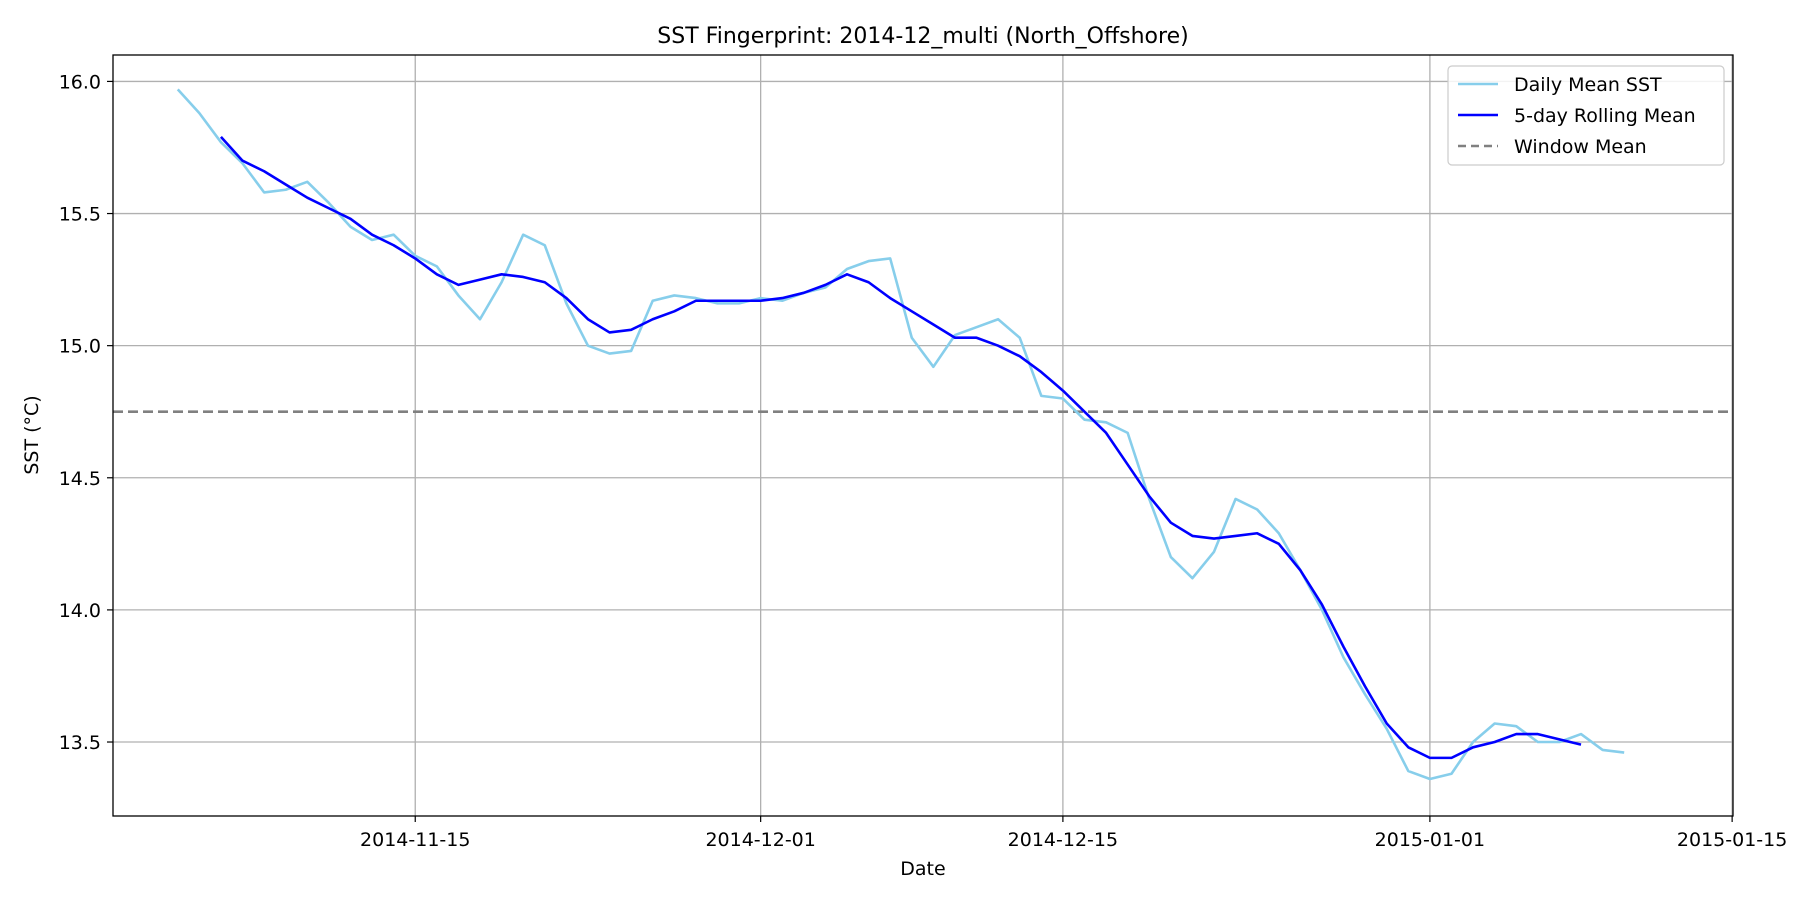 The height and width of the screenshot is (900, 1800). I want to click on x-tick-label: 2014-12-01, so click(760, 840).